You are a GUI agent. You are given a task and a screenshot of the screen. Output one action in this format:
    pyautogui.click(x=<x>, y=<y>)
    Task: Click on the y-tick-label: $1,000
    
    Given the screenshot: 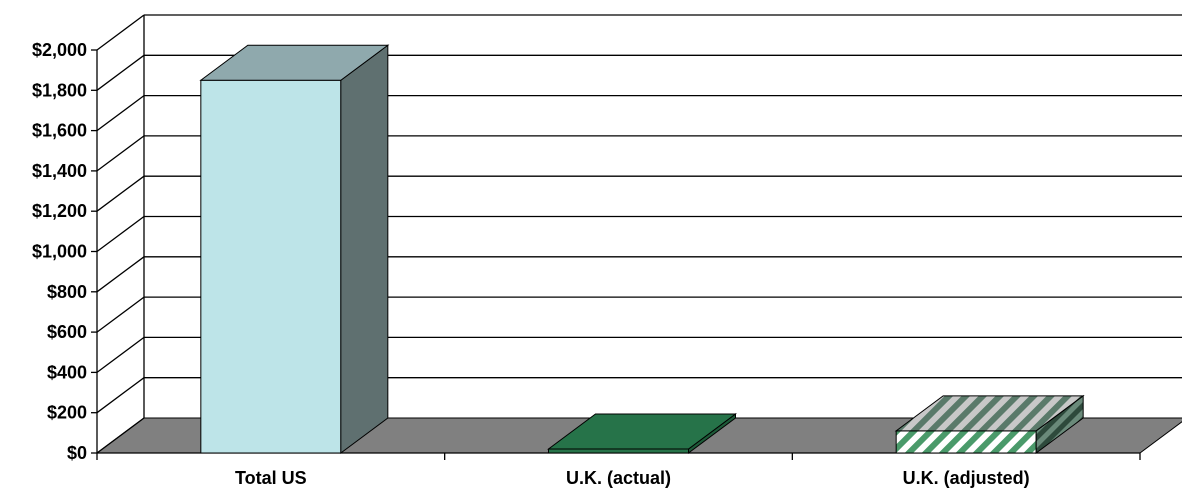 What is the action you would take?
    pyautogui.click(x=59, y=252)
    